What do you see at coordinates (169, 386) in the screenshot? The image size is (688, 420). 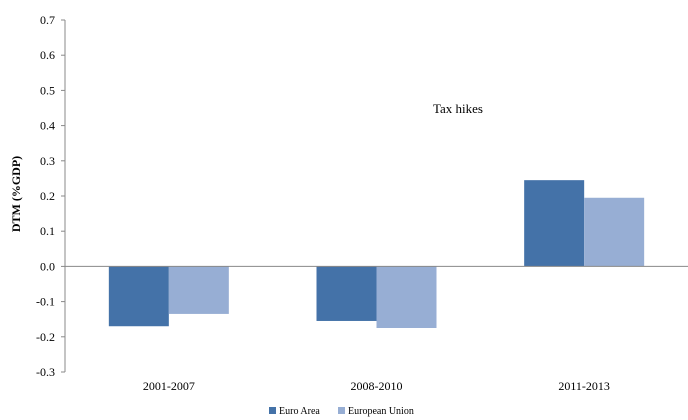 I see `x-category-label: 2001-2007` at bounding box center [169, 386].